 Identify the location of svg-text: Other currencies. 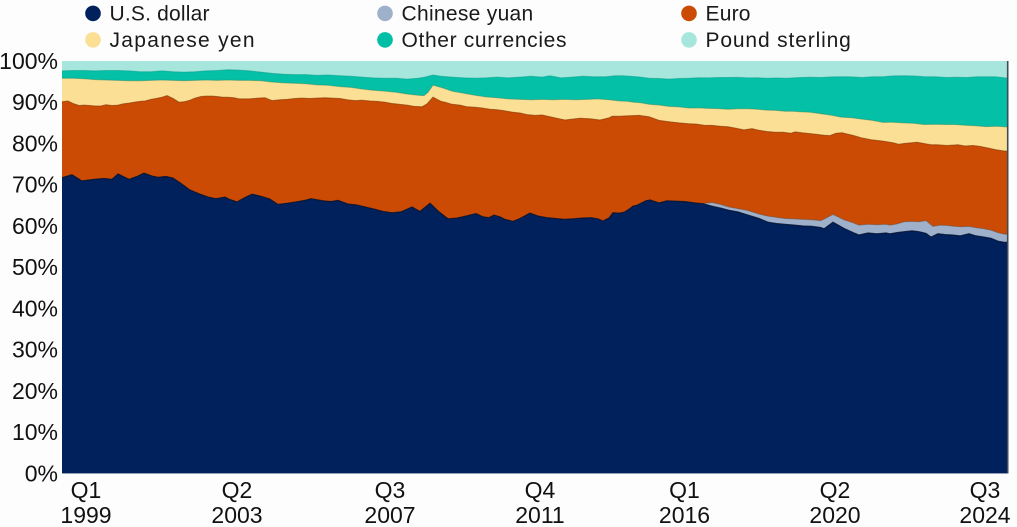
(485, 40).